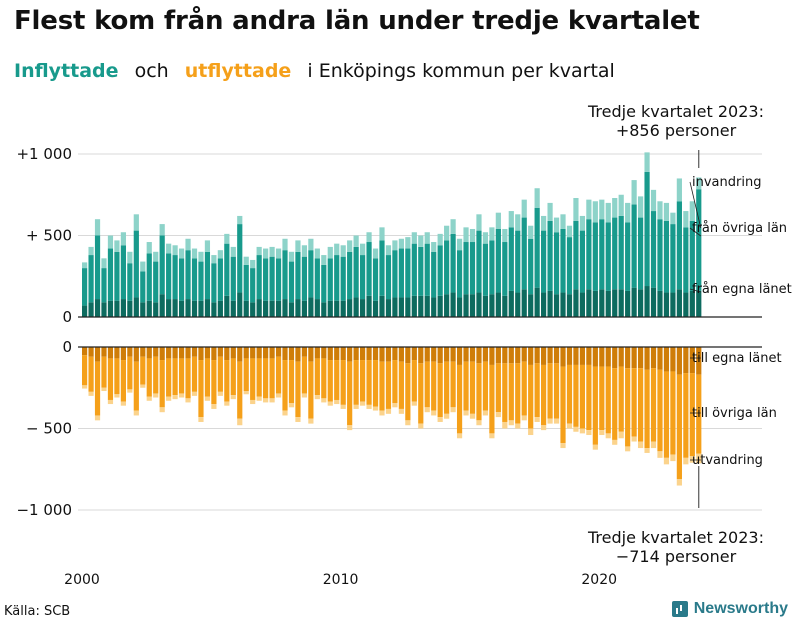 The image size is (800, 625). I want to click on annotation-bottom-line1: Tredje kvartalet 2023:, so click(676, 537).